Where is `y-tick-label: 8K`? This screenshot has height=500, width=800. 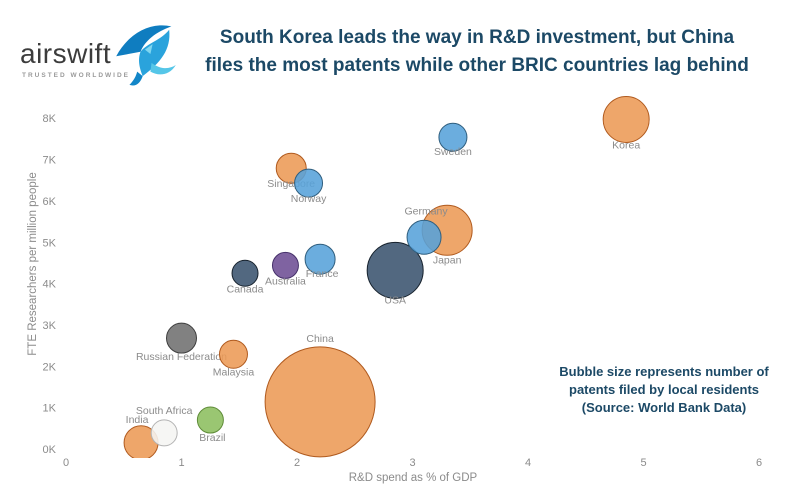 y-tick-label: 8K is located at coordinates (50, 119).